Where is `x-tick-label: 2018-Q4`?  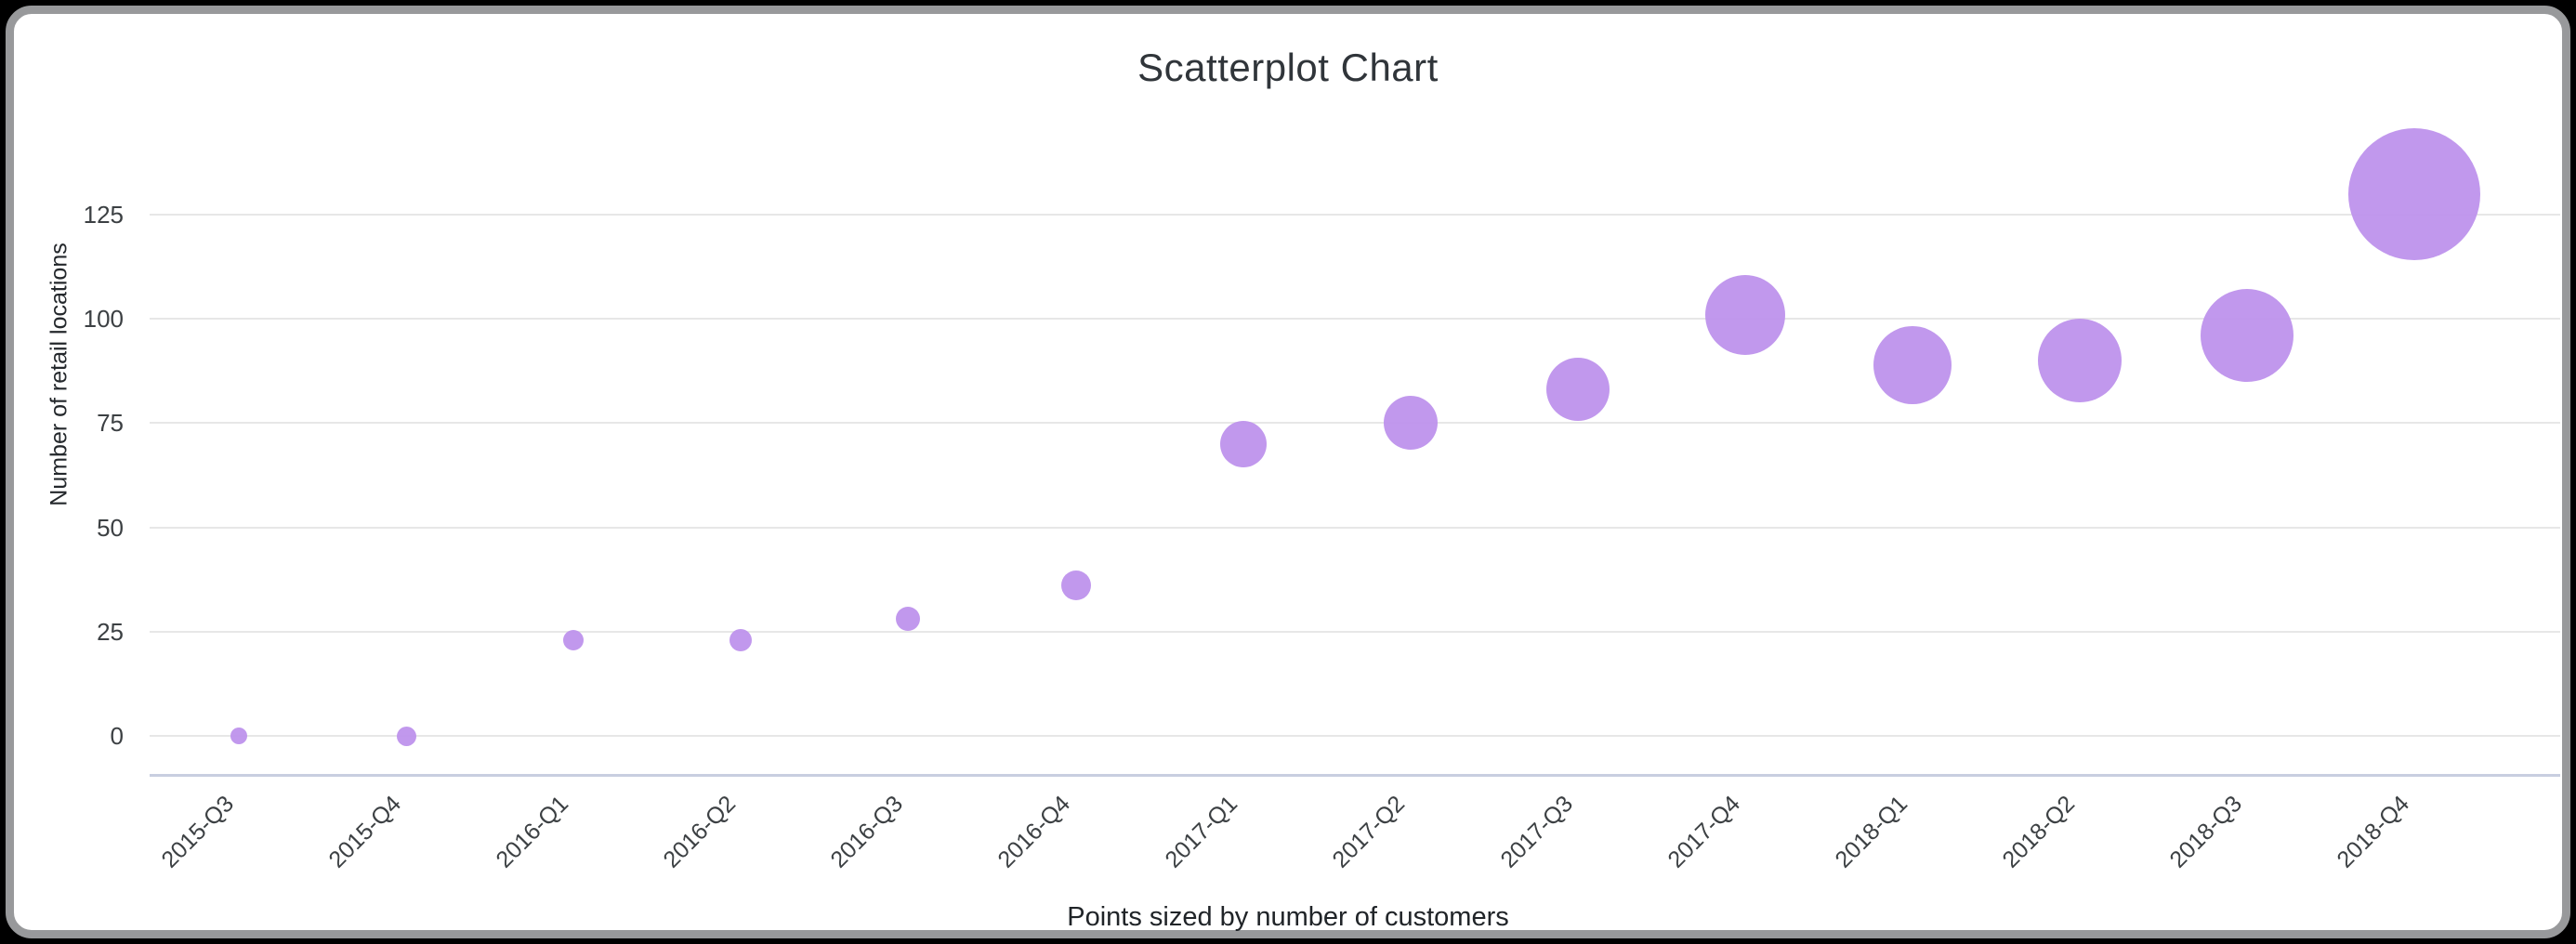
x-tick-label: 2018-Q4 is located at coordinates (2373, 832).